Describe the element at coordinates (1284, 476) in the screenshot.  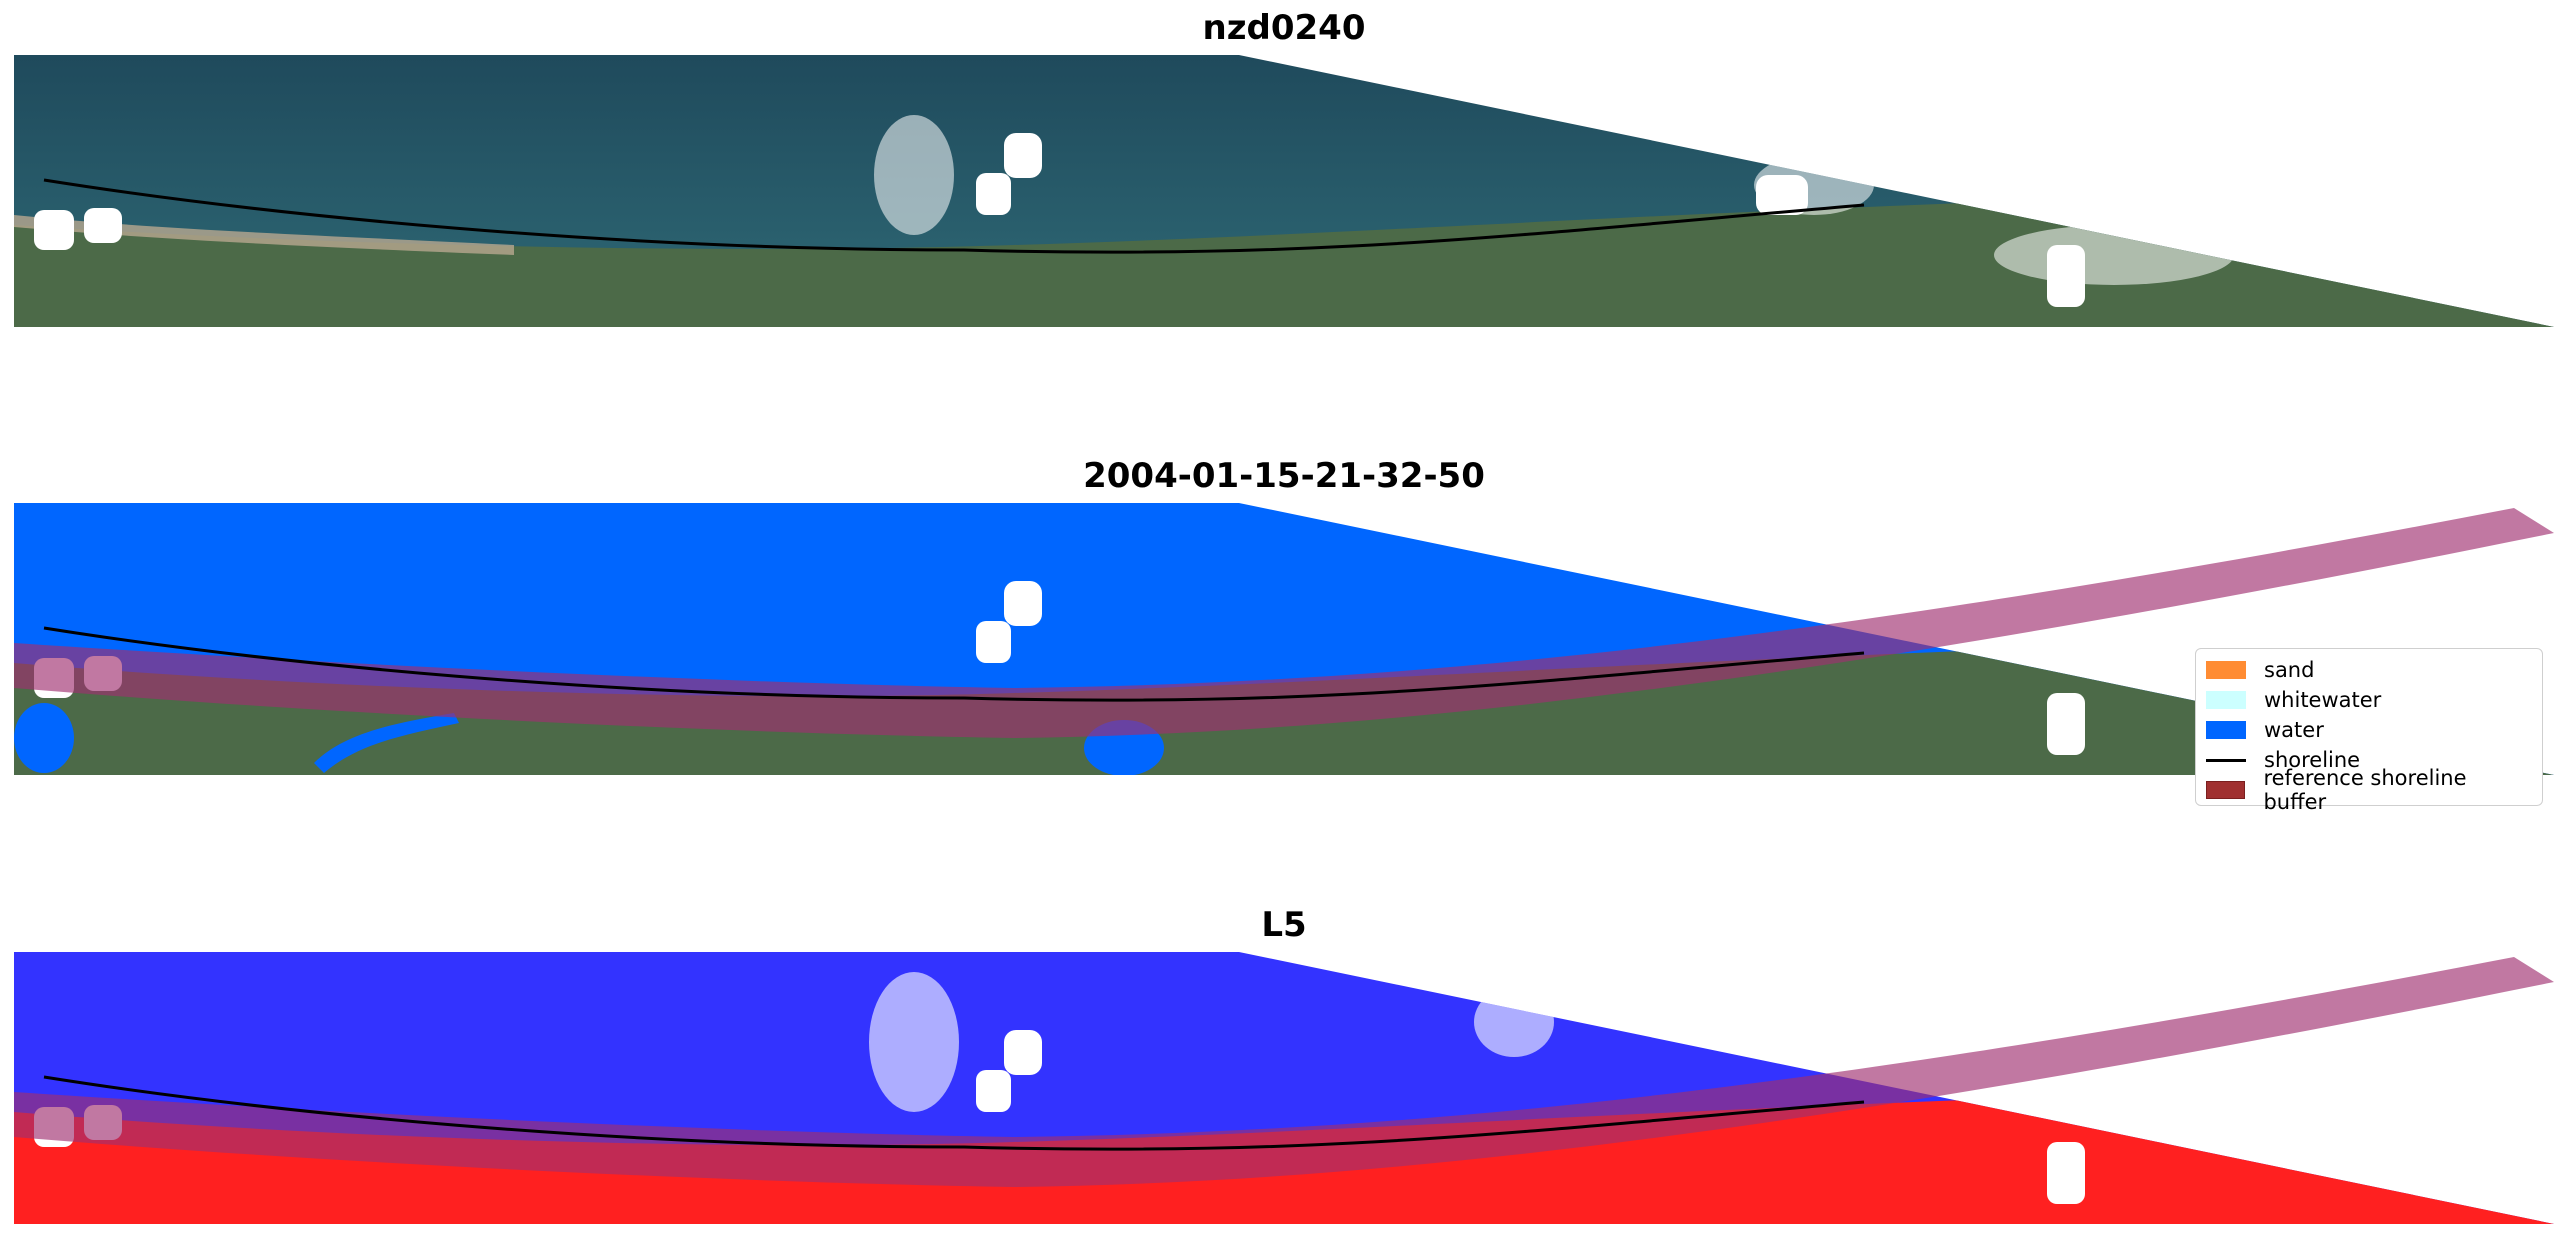
I see `panel-title-classified: 2004-01-15-21-32-50` at that location.